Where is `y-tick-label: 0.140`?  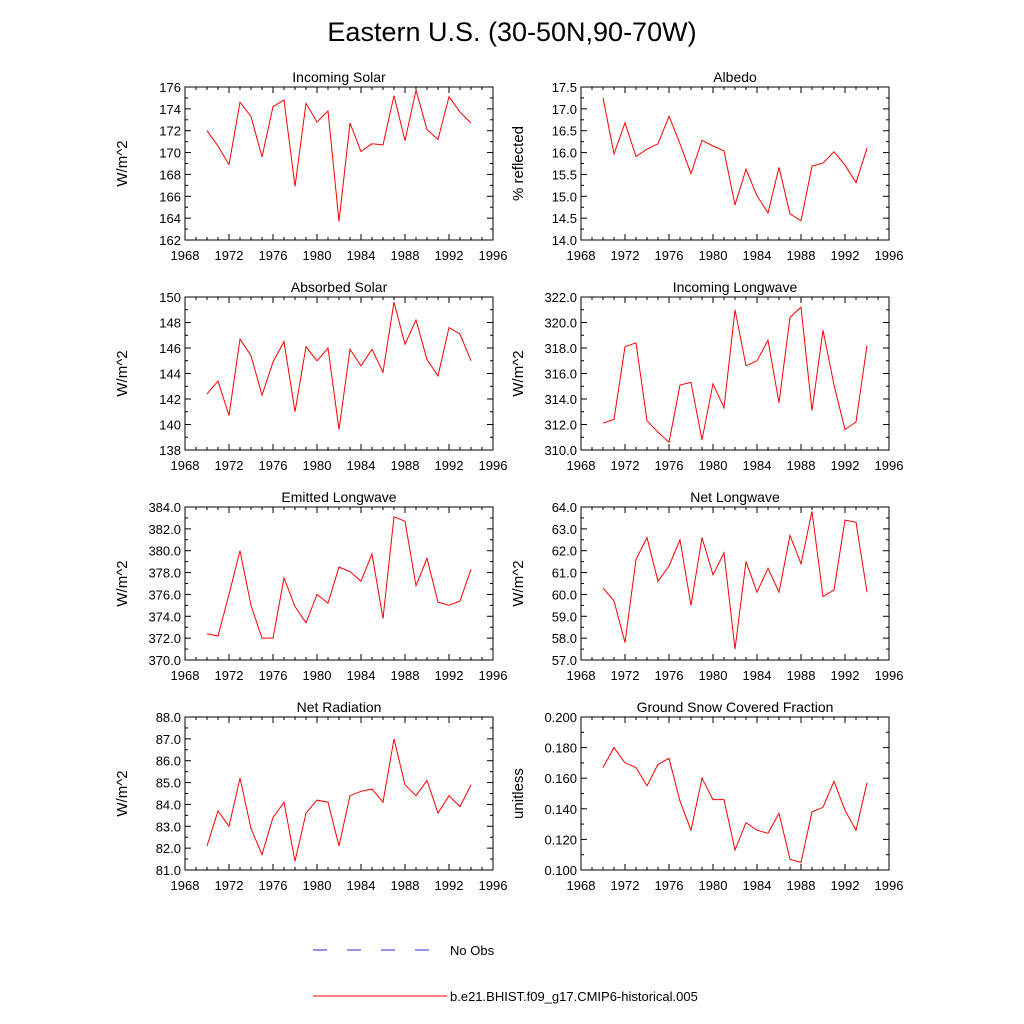 y-tick-label: 0.140 is located at coordinates (560, 809).